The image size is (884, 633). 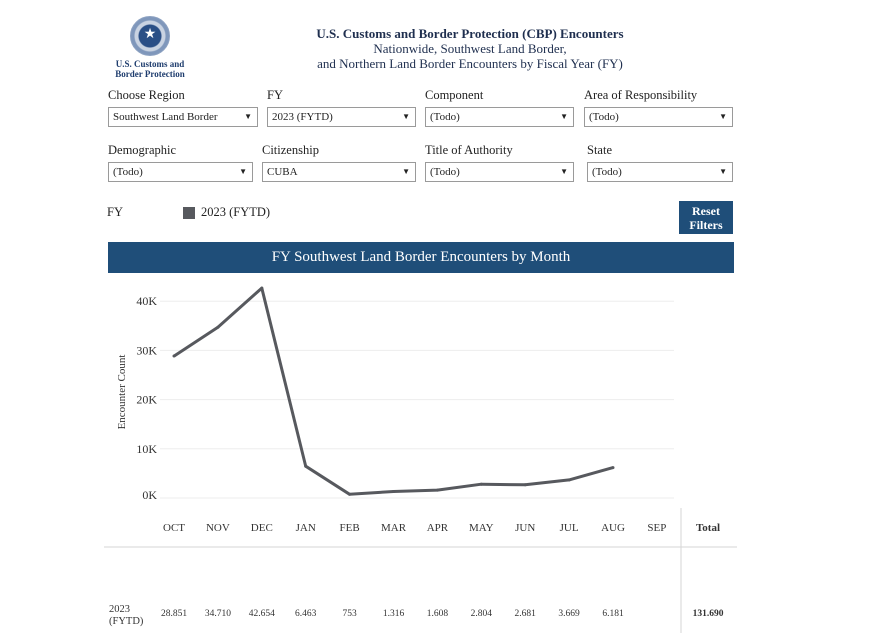 I want to click on area-of-responsibility-select: (Todo) ▼, so click(x=658, y=117).